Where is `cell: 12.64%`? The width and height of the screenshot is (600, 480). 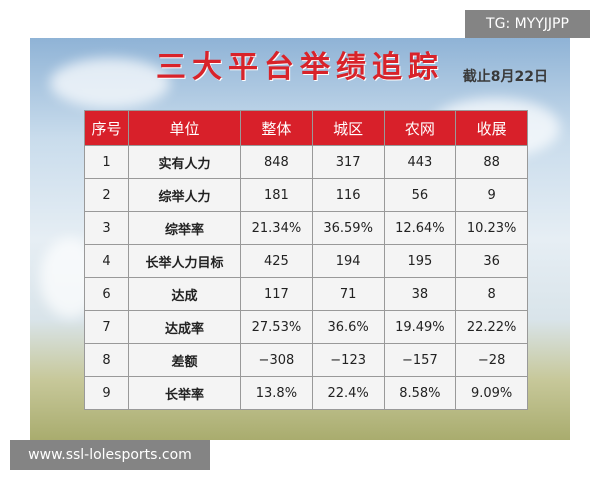
cell: 12.64% is located at coordinates (420, 228).